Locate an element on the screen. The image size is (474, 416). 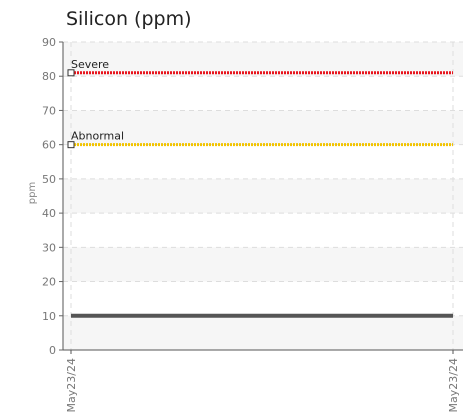
y-tick-label: 50 is located at coordinates (49, 179).